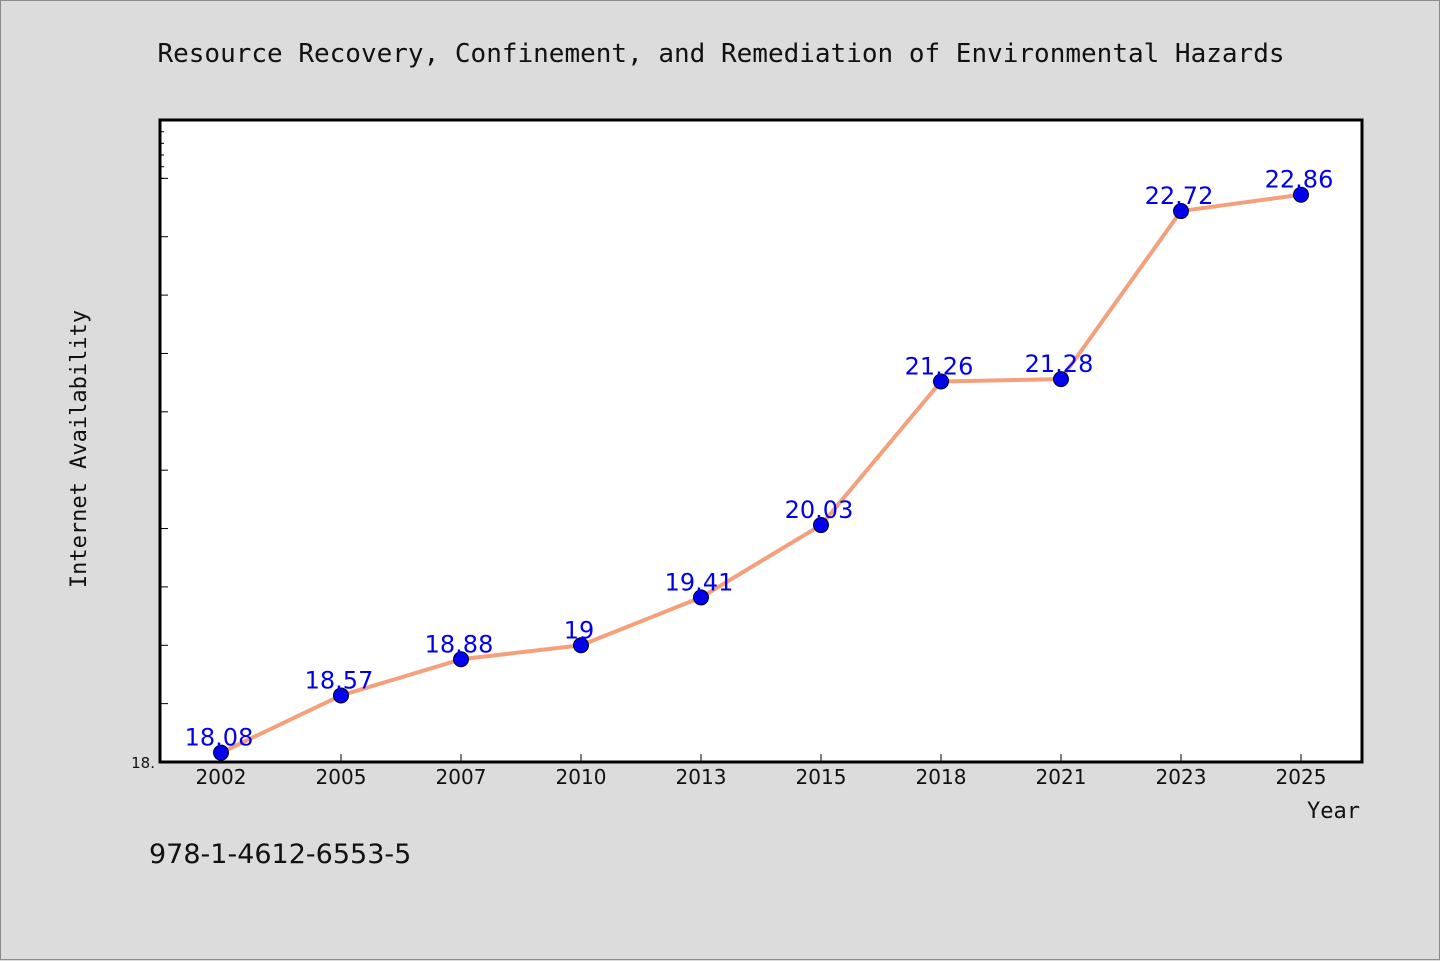 This screenshot has width=1440, height=961. What do you see at coordinates (1181, 777) in the screenshot?
I see `x-tick-label: 2023` at bounding box center [1181, 777].